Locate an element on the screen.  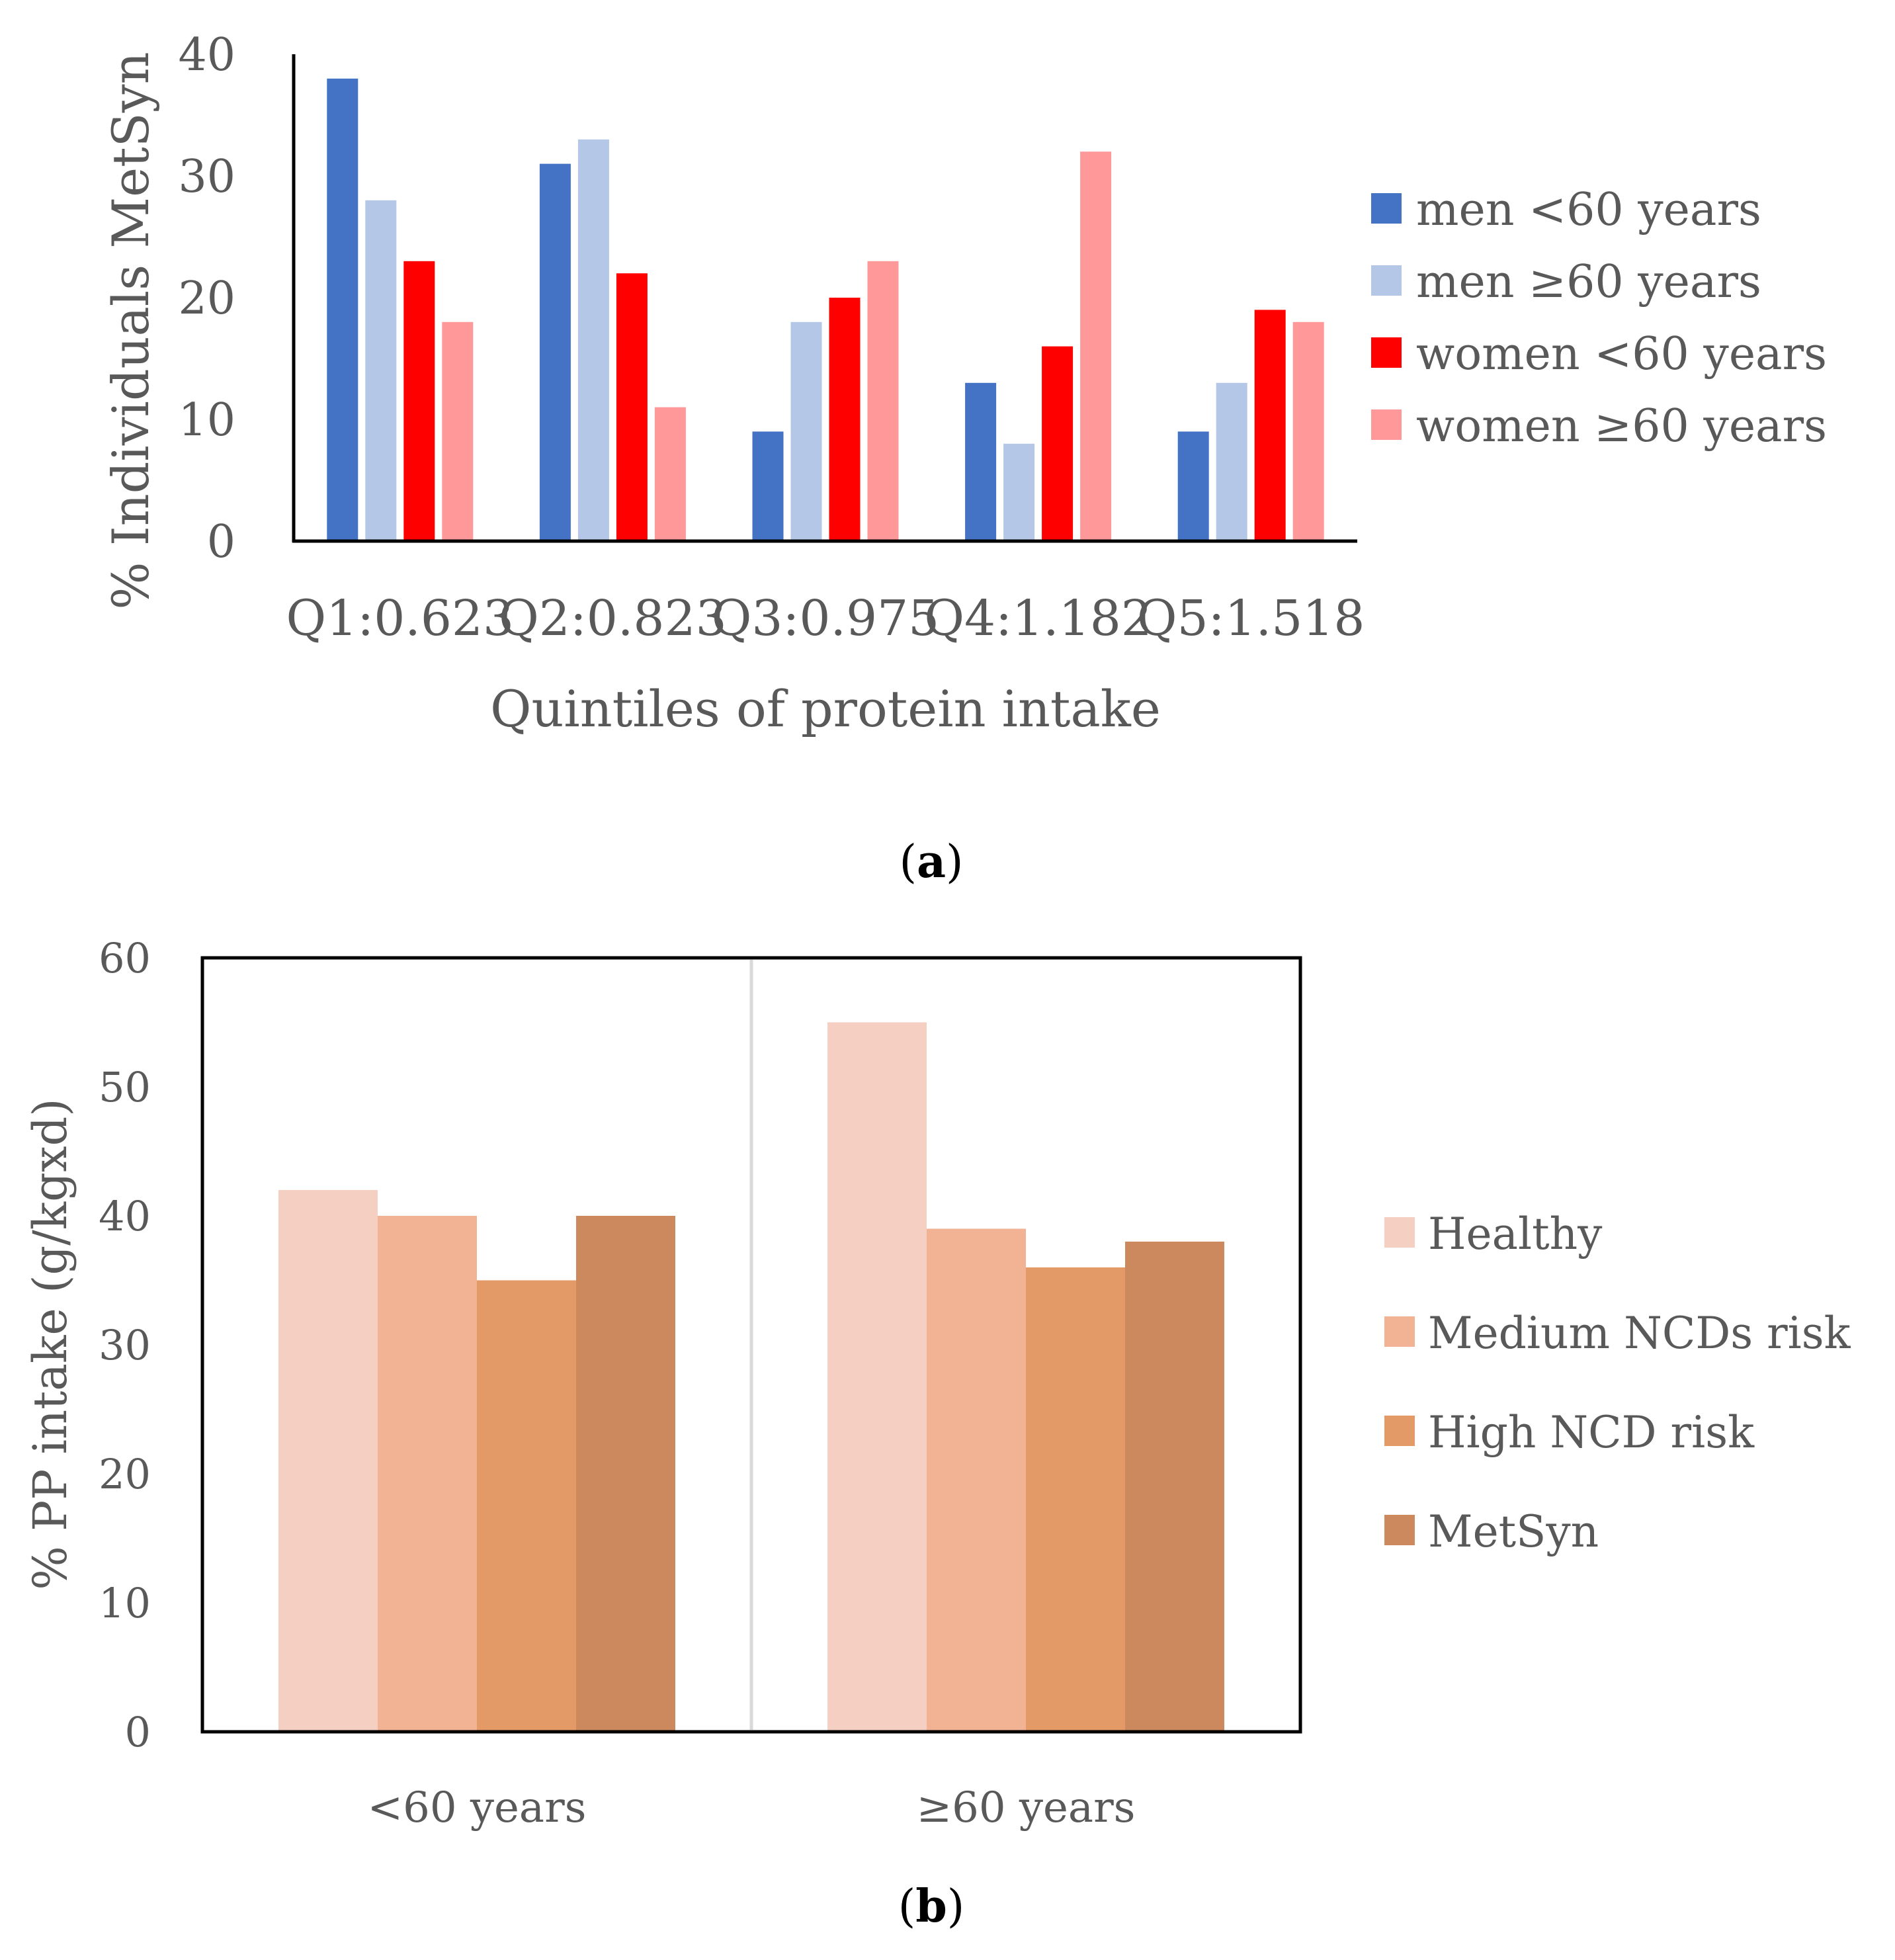
y-axis-title: % Individuals MetSyn is located at coordinates (130, 330).